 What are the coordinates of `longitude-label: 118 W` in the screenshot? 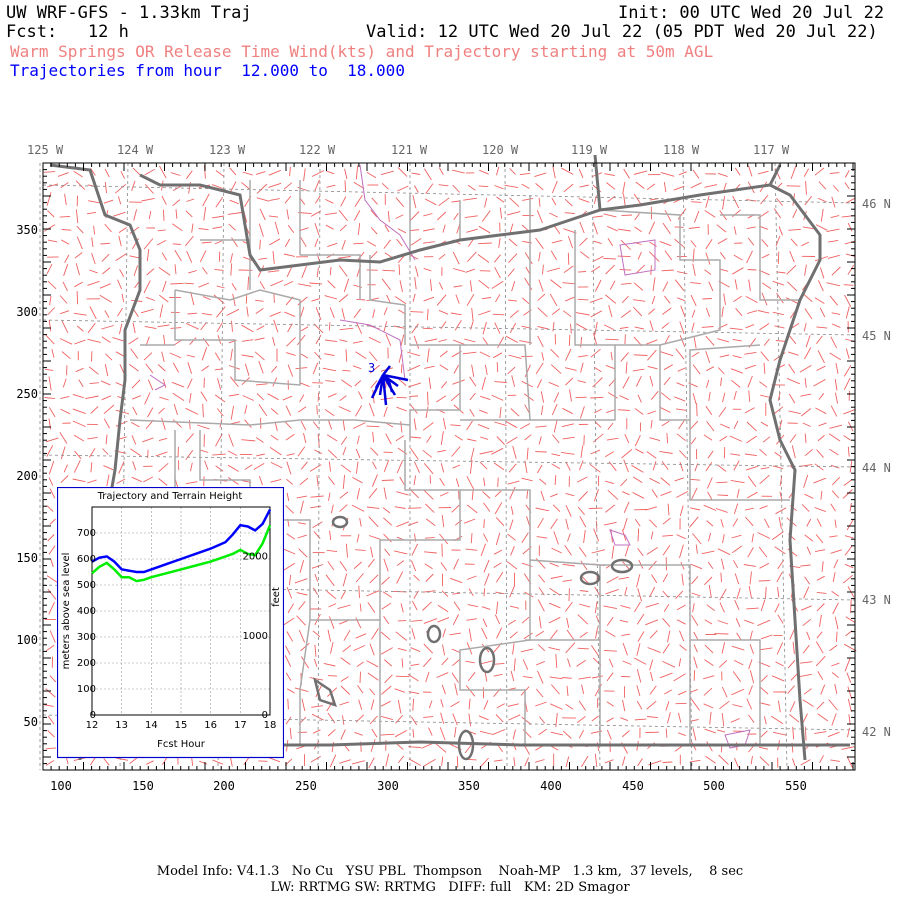 It's located at (681, 150).